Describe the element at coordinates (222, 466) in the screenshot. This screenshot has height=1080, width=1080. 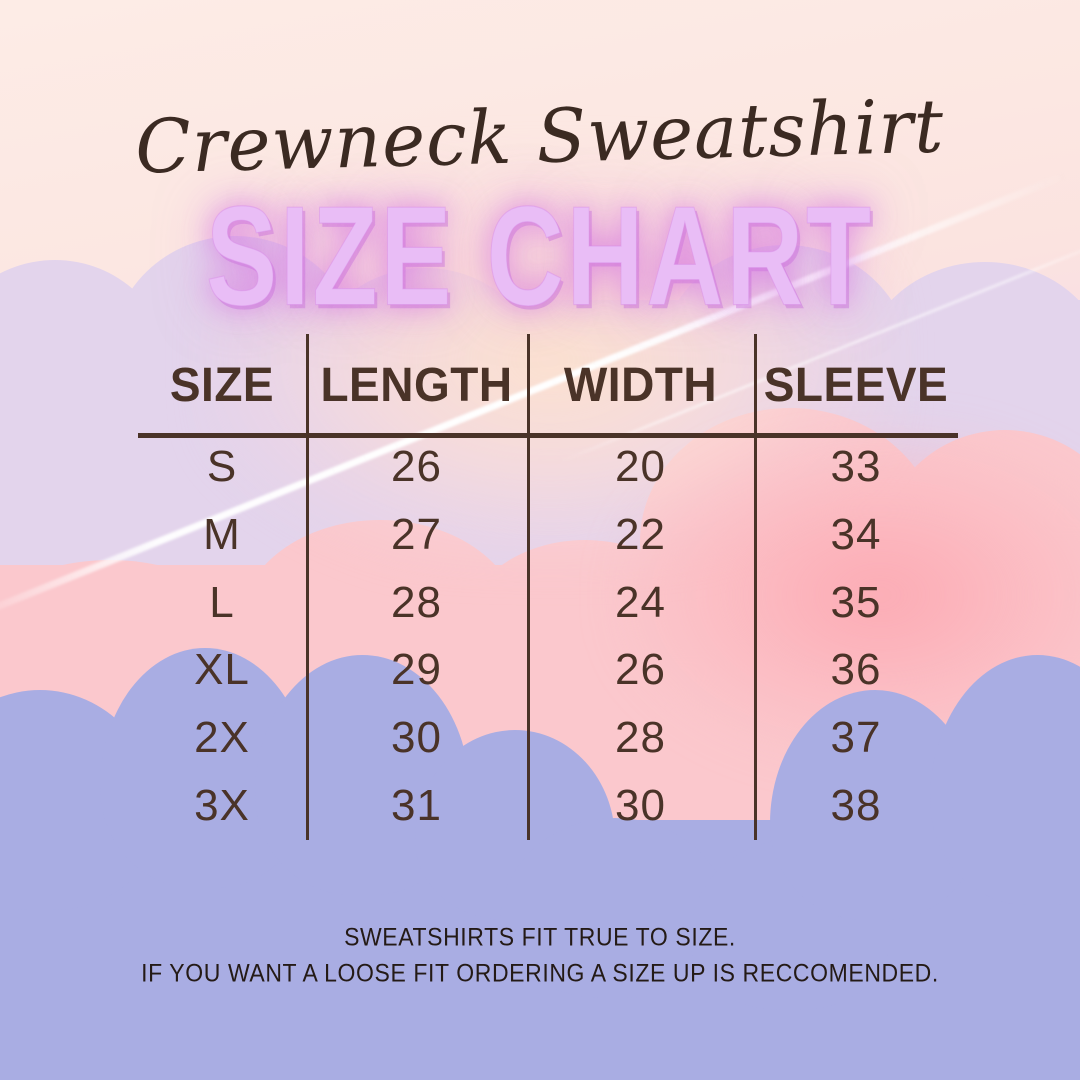
I see `table-row: S` at that location.